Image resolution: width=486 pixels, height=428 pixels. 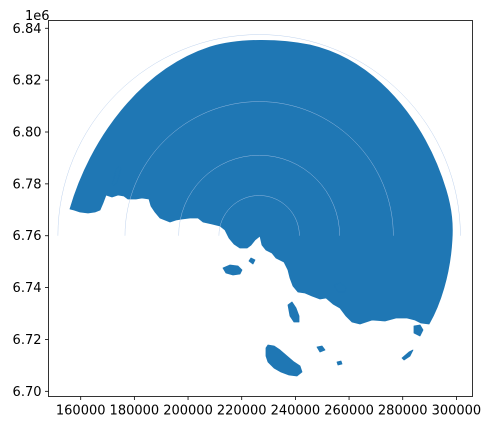 I want to click on inlet-strip, so click(x=116, y=176).